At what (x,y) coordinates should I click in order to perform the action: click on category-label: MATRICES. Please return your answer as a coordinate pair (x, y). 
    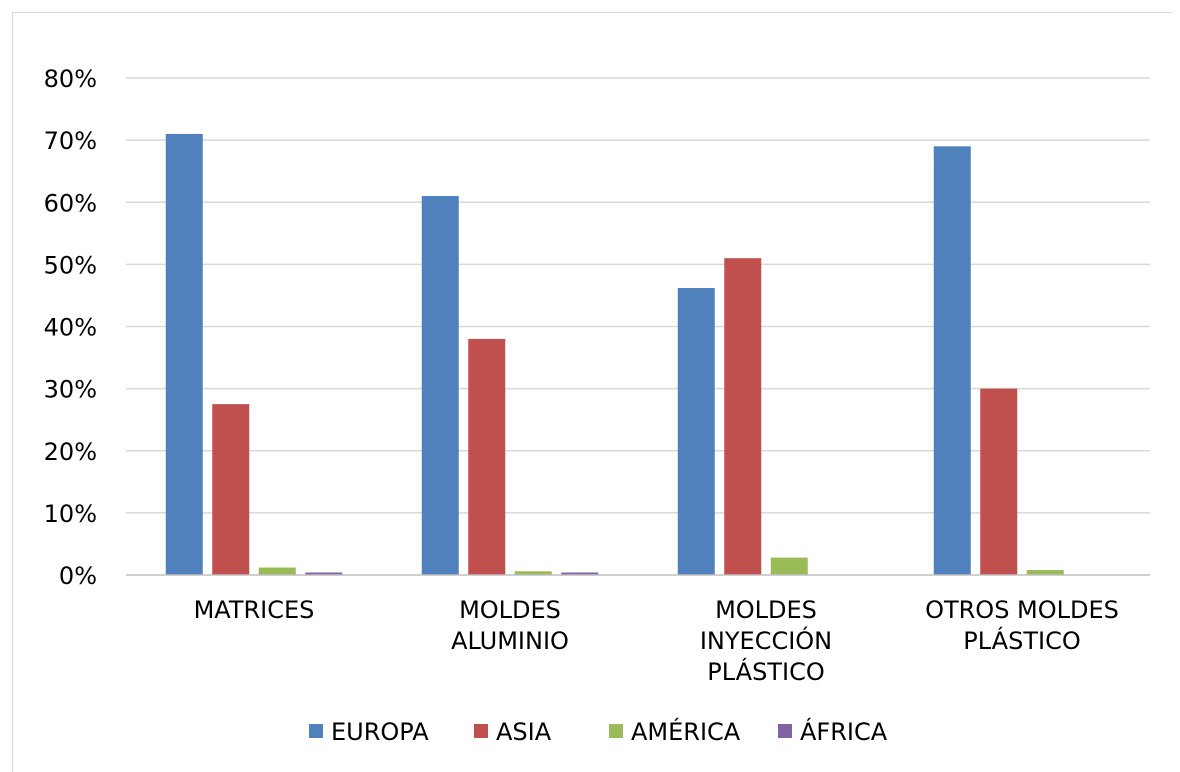
    Looking at the image, I should click on (254, 610).